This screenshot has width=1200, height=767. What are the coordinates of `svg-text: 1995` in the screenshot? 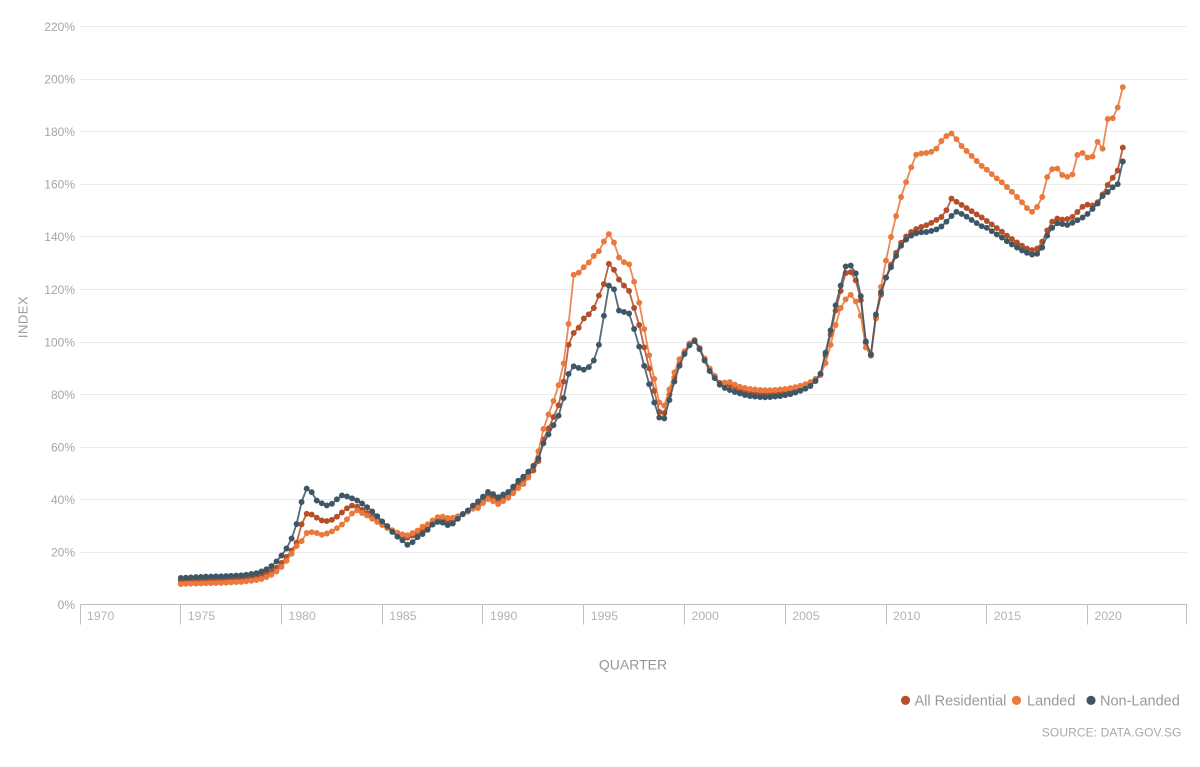 It's located at (605, 616).